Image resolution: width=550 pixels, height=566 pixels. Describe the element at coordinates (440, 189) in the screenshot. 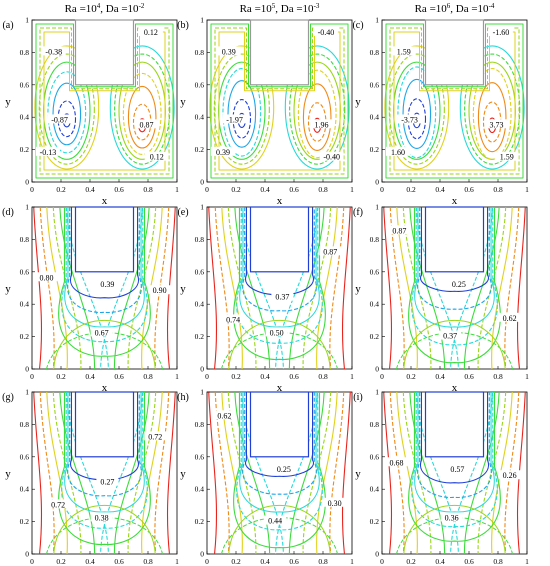

I see `x-tick-label: 0.4` at that location.